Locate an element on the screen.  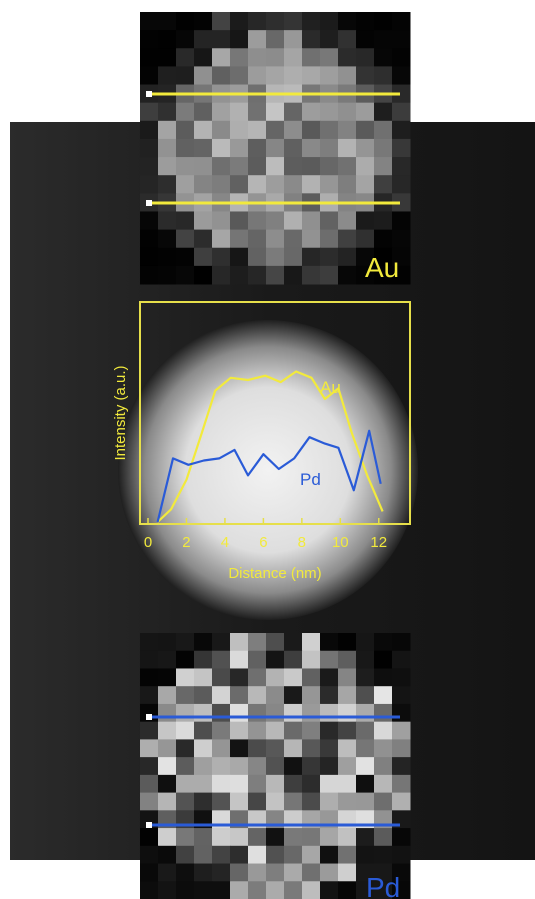
y-axis-label: Intensity (a.u.) is located at coordinates (120, 412).